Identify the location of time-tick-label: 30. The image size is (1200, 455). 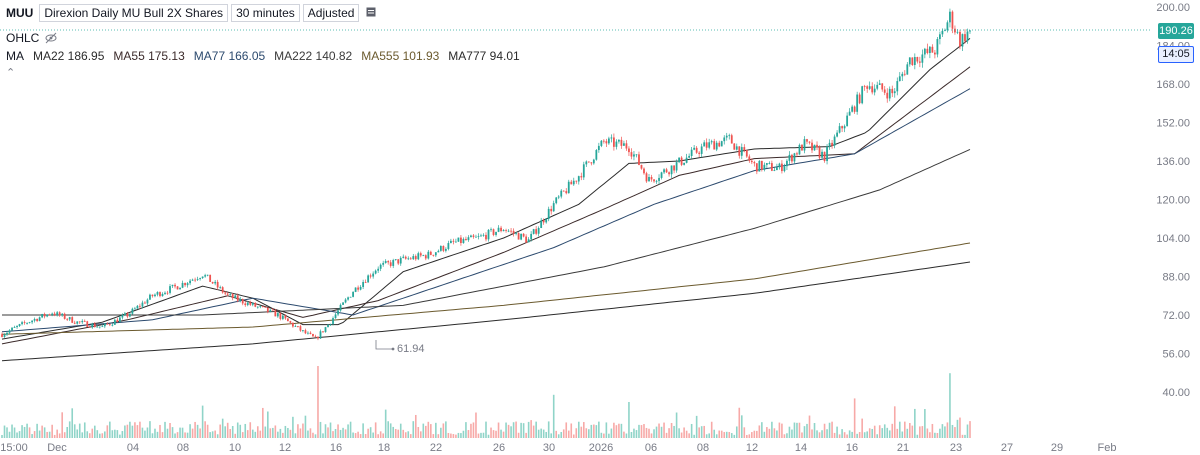
(549, 448).